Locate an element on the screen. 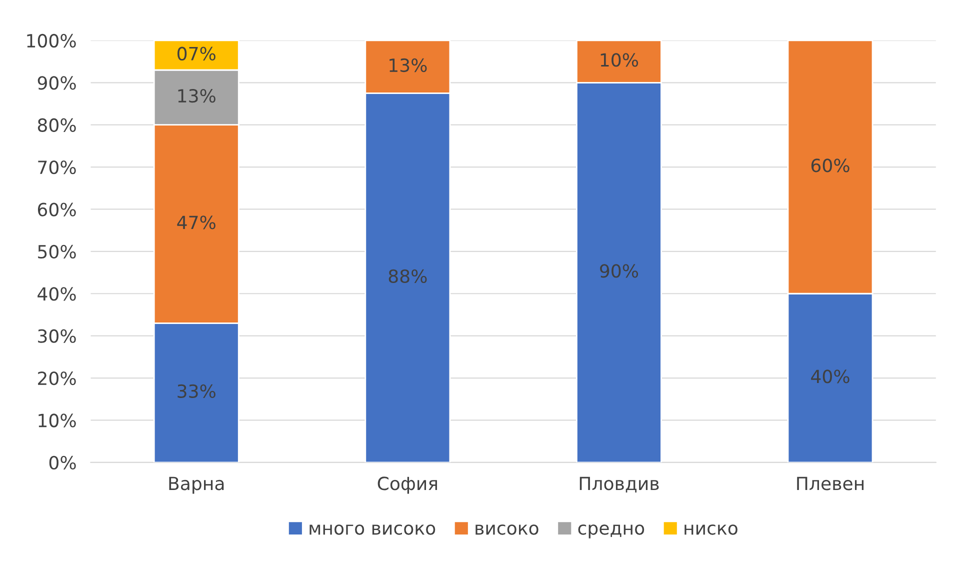 This screenshot has width=955, height=578. y-tick-label: 90% is located at coordinates (57, 83).